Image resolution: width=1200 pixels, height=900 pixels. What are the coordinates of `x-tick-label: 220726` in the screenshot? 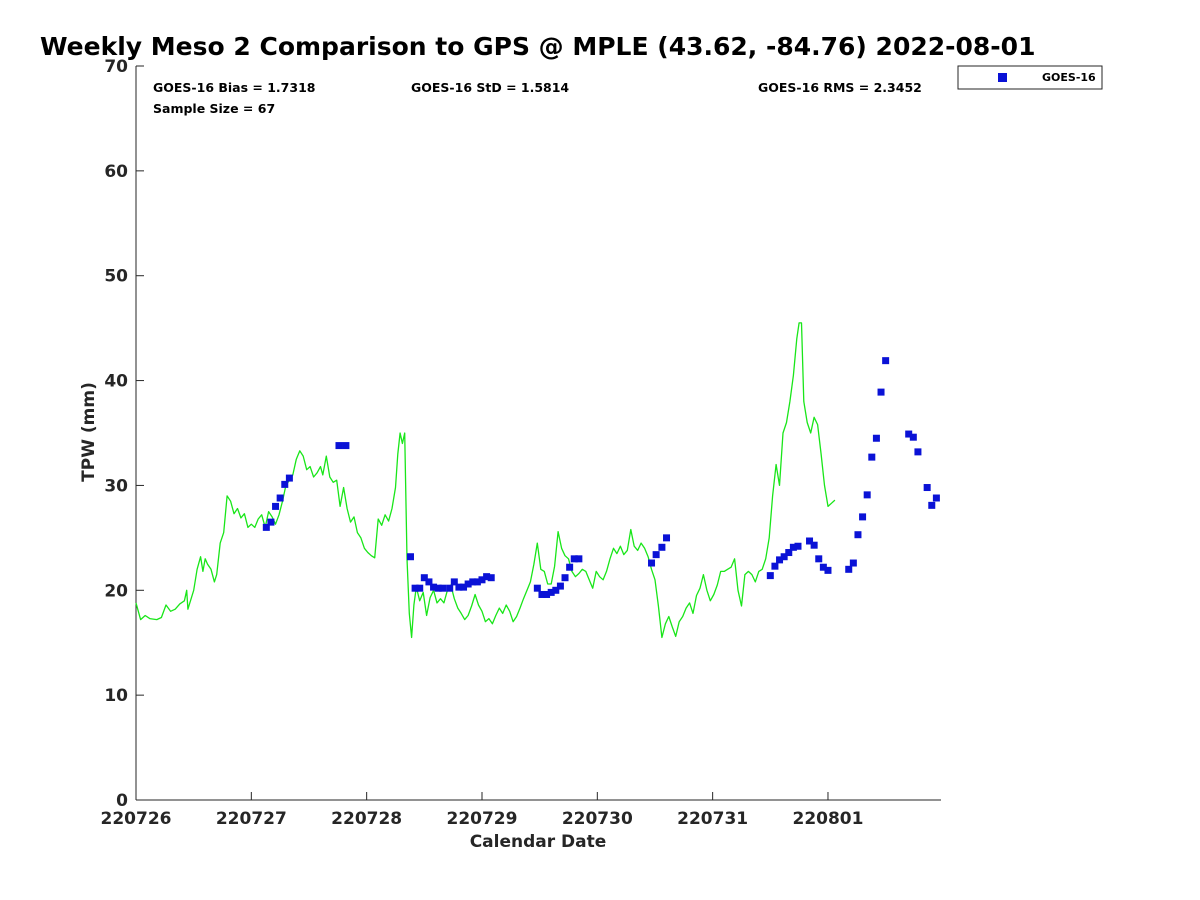 It's located at (136, 819).